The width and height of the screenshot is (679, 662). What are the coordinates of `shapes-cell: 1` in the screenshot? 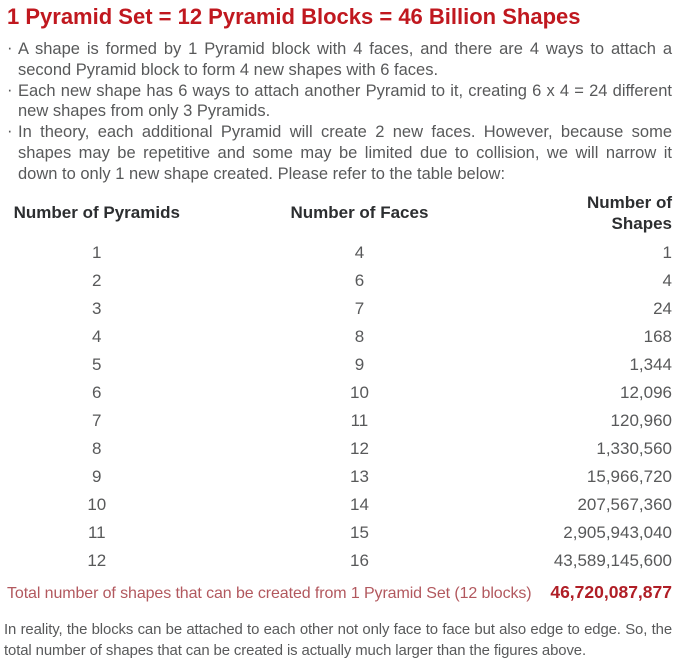 It's located at (667, 252).